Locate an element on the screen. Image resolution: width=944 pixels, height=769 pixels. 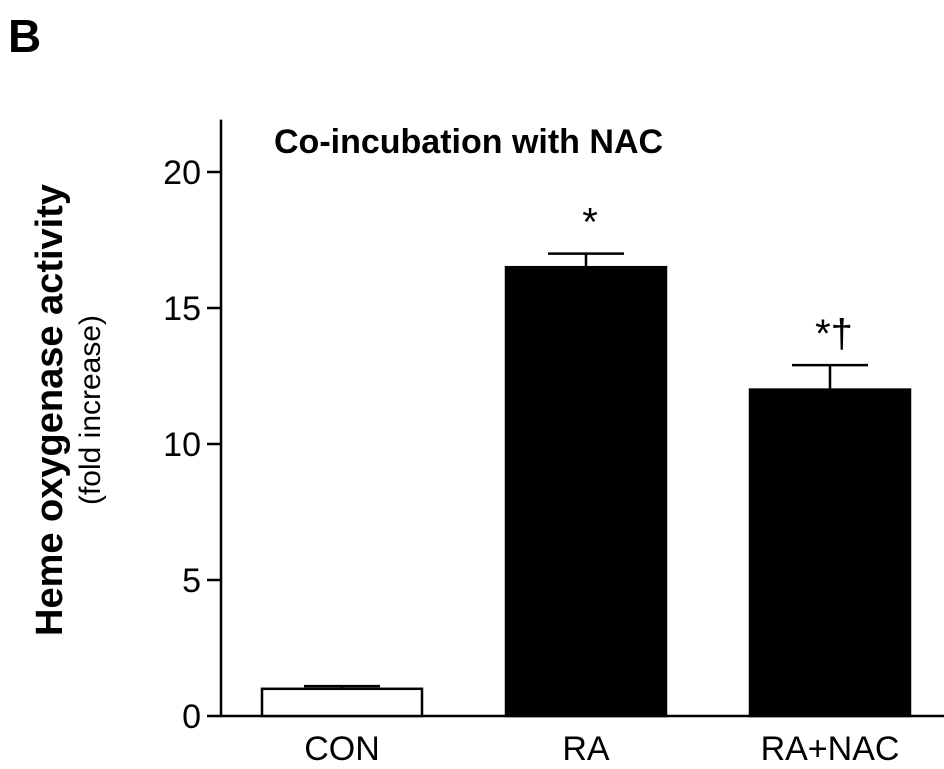
x-tick-label: CON is located at coordinates (342, 749).